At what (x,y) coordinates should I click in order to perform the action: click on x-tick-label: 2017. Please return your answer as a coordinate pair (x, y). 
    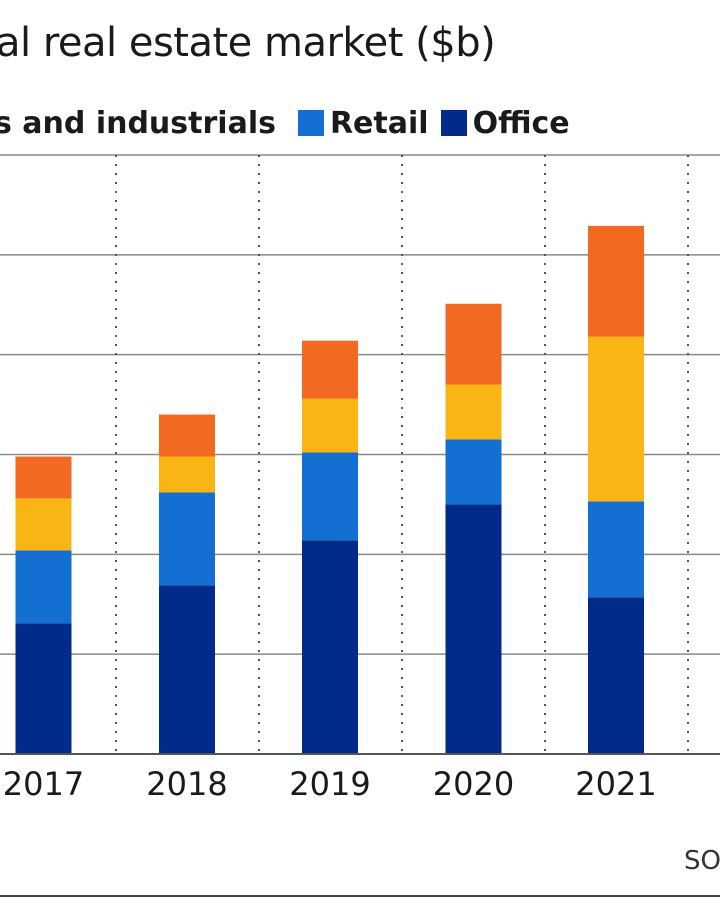
    Looking at the image, I should click on (43, 784).